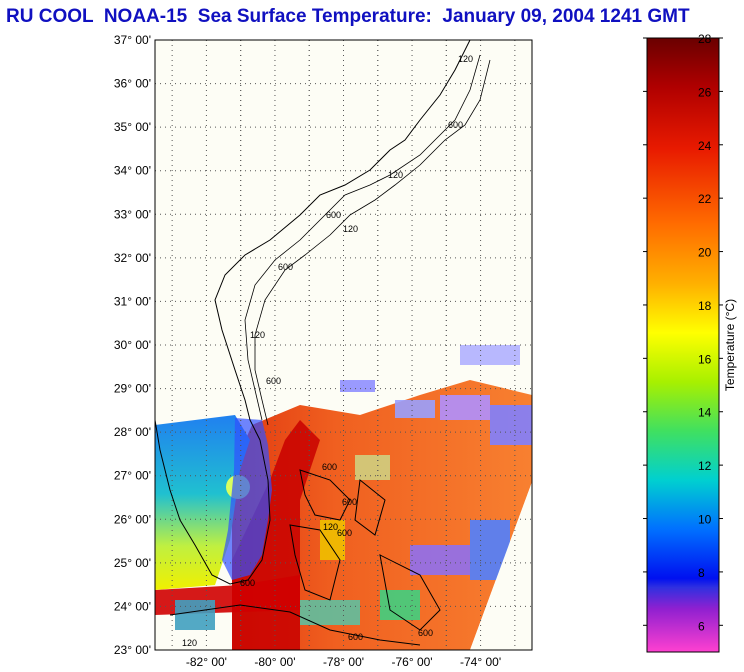  What do you see at coordinates (132, 606) in the screenshot?
I see `latitude-label: 24° 00'` at bounding box center [132, 606].